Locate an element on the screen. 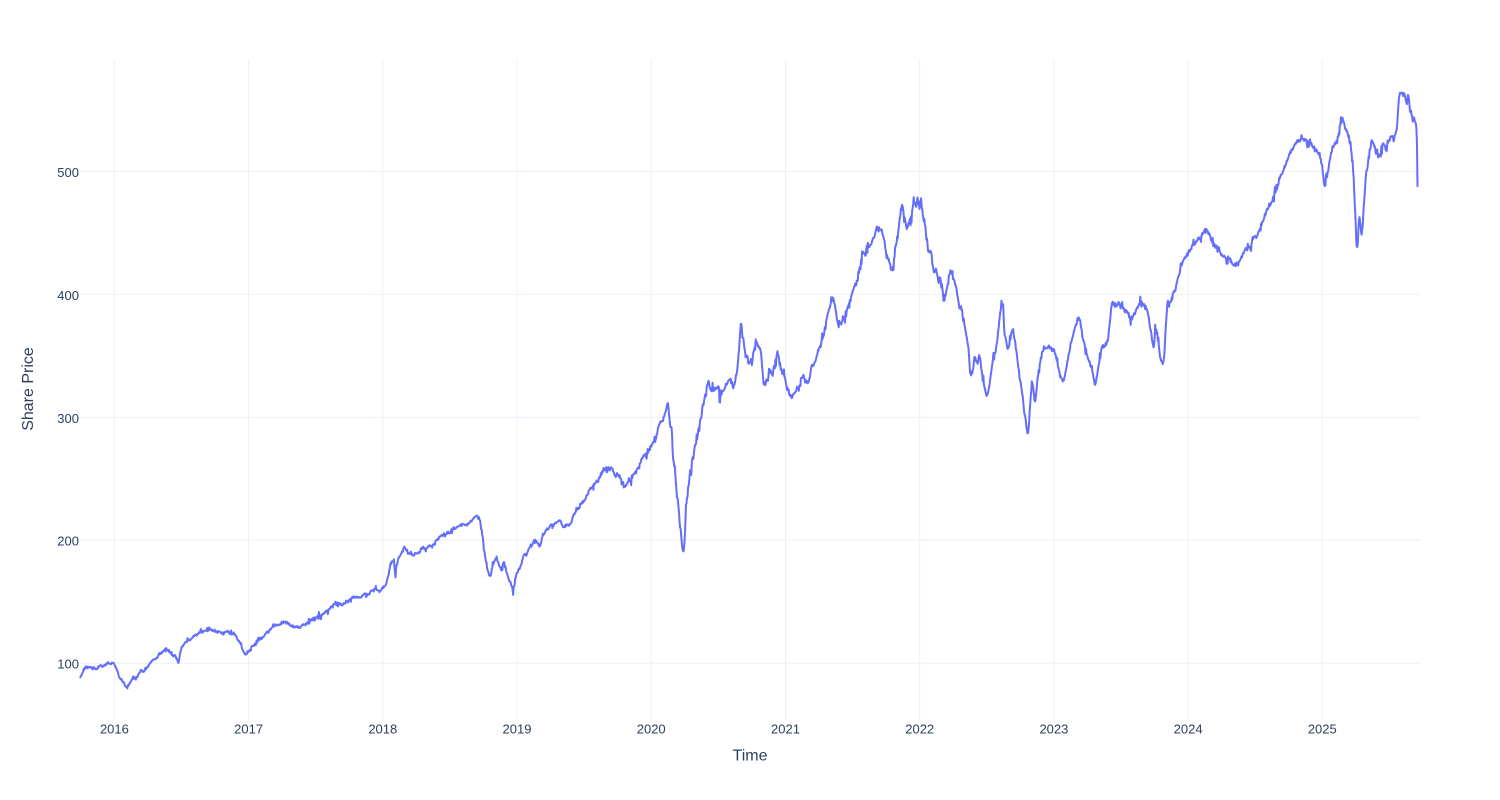  svg-text: 2020 is located at coordinates (651, 728).